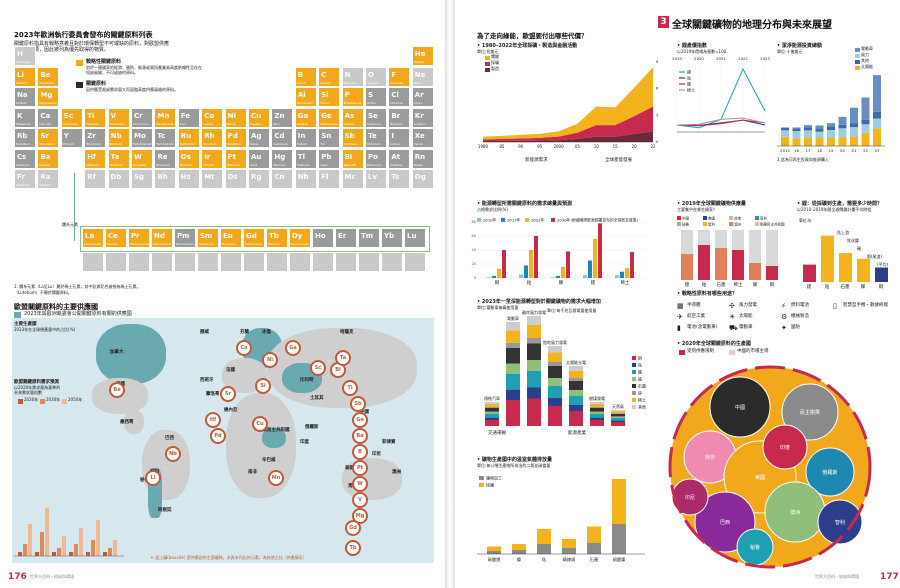  Describe the element at coordinates (865, 150) in the screenshot. I see `c3-x-tick: 22` at that location.